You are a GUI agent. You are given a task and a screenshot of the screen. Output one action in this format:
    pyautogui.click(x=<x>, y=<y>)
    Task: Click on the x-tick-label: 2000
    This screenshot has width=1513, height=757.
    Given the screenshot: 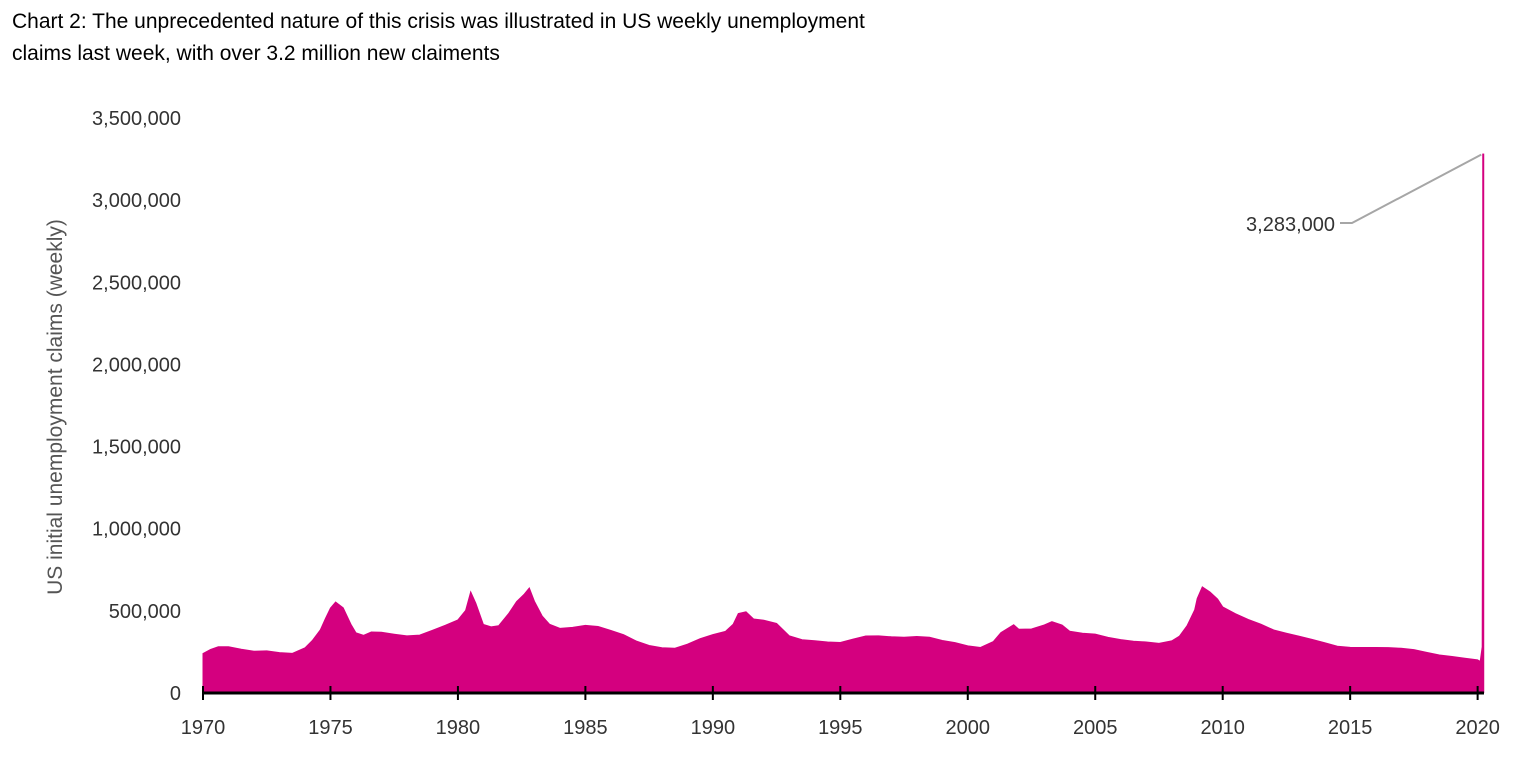 What is the action you would take?
    pyautogui.click(x=968, y=728)
    